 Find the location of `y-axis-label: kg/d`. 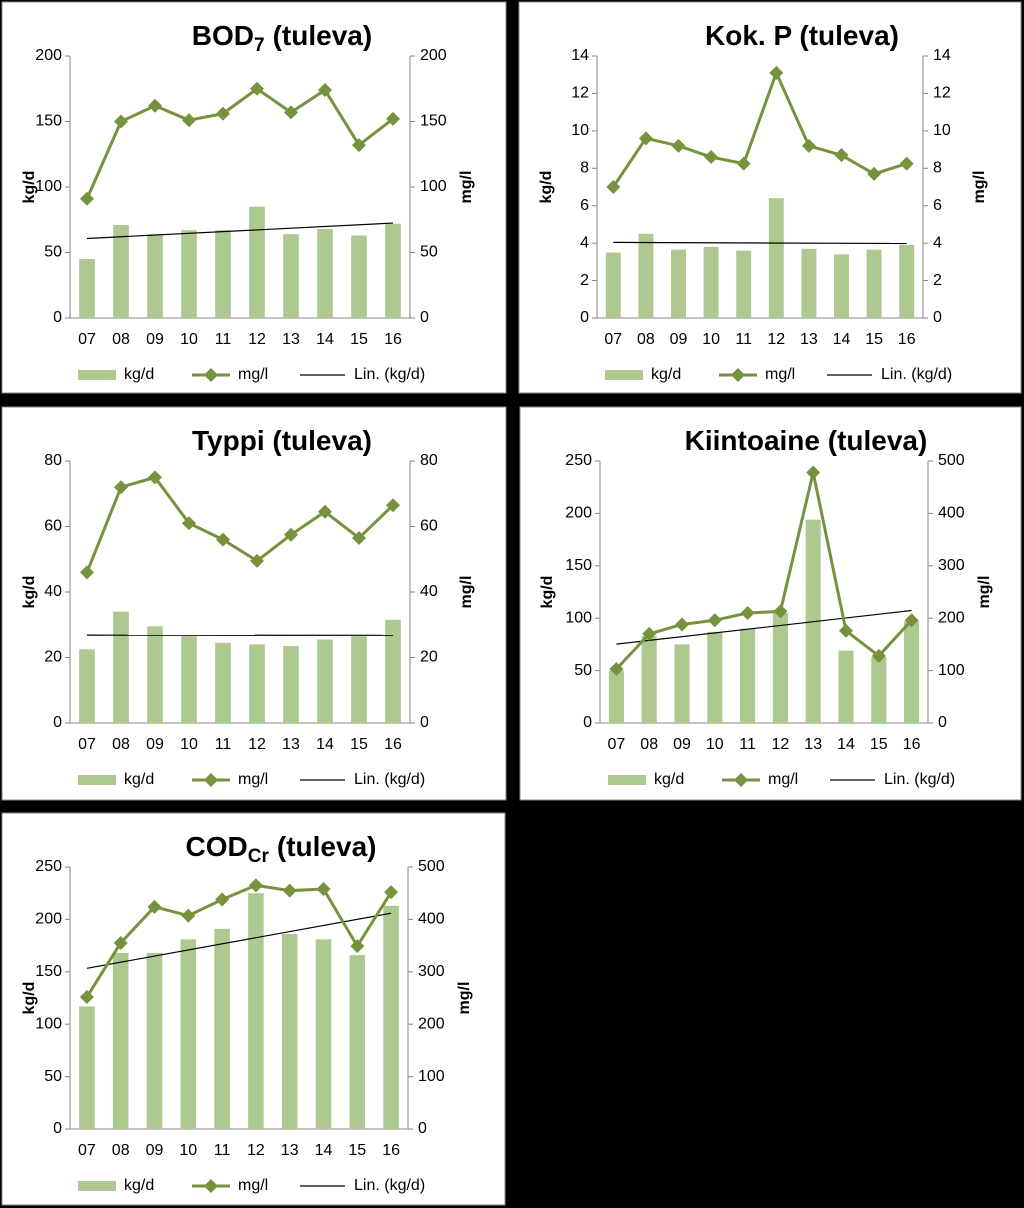

y-axis-label: kg/d is located at coordinates (29, 998).